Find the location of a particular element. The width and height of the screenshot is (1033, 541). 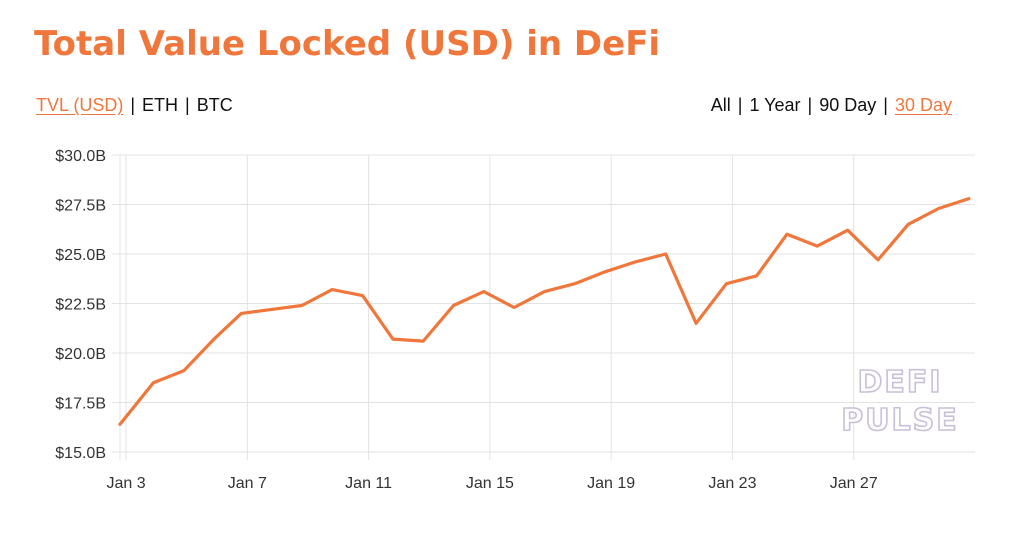

metric-option-btc: BTC is located at coordinates (214, 105).